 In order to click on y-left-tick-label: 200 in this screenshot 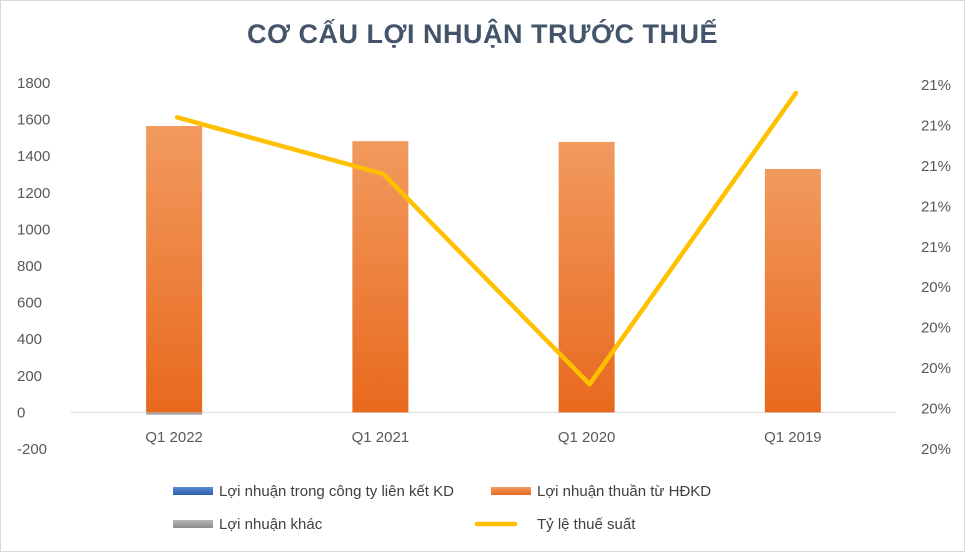, I will do `click(29, 376)`.